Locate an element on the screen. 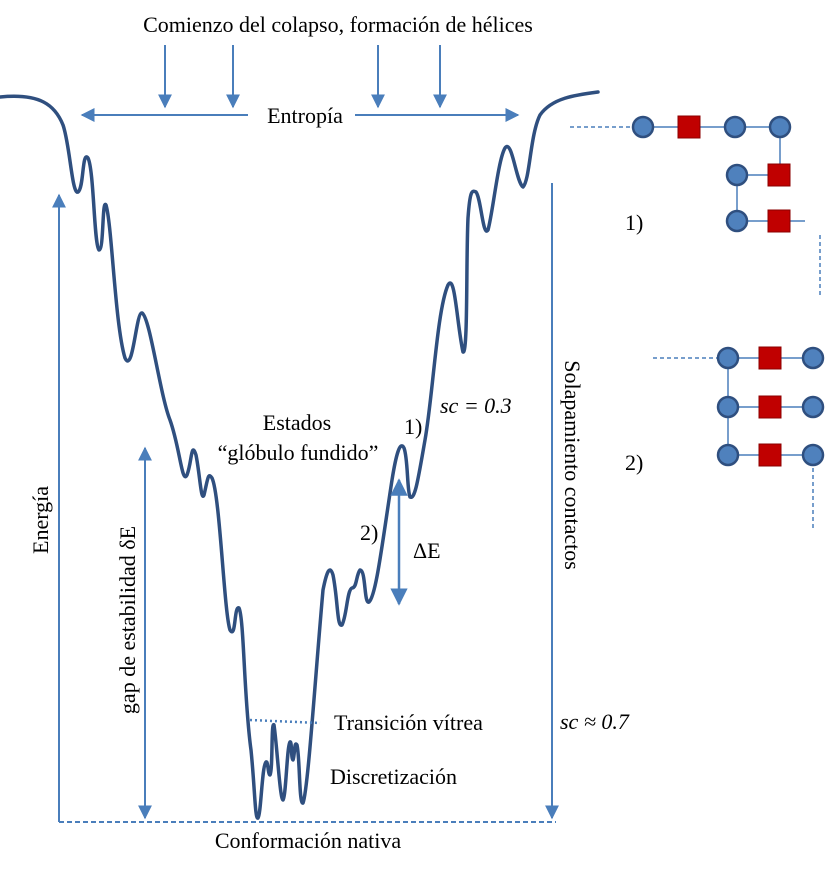  state1-curve-label: 1) is located at coordinates (413, 426).